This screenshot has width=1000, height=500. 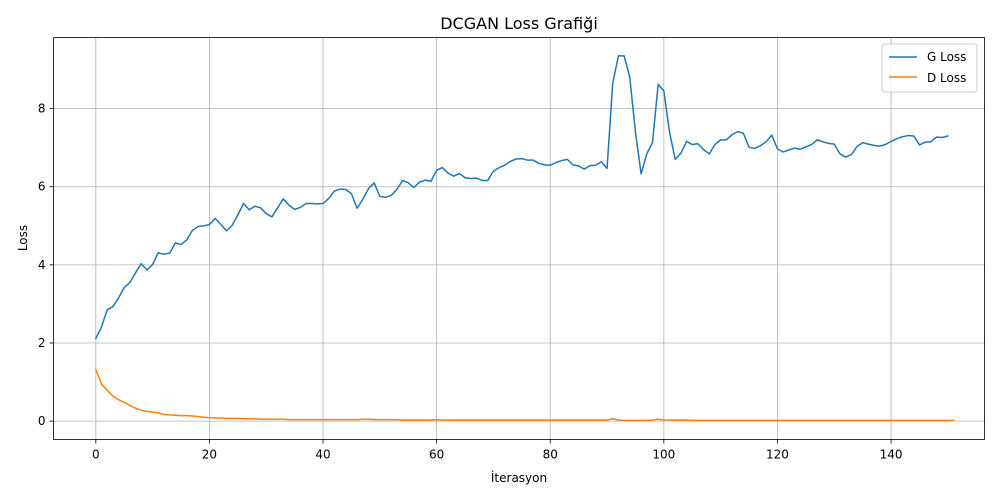 I want to click on x-tick-label: 100, so click(x=663, y=455).